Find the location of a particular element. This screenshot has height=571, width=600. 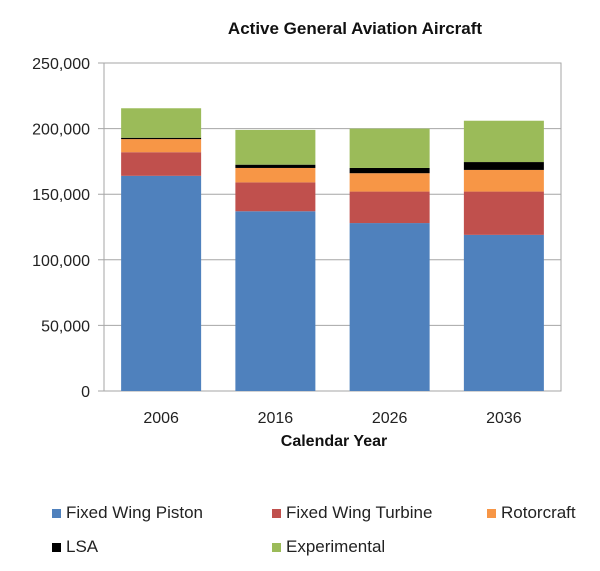

legend-item-fixed-wing-piston: Fixed Wing Piston is located at coordinates (127, 513).